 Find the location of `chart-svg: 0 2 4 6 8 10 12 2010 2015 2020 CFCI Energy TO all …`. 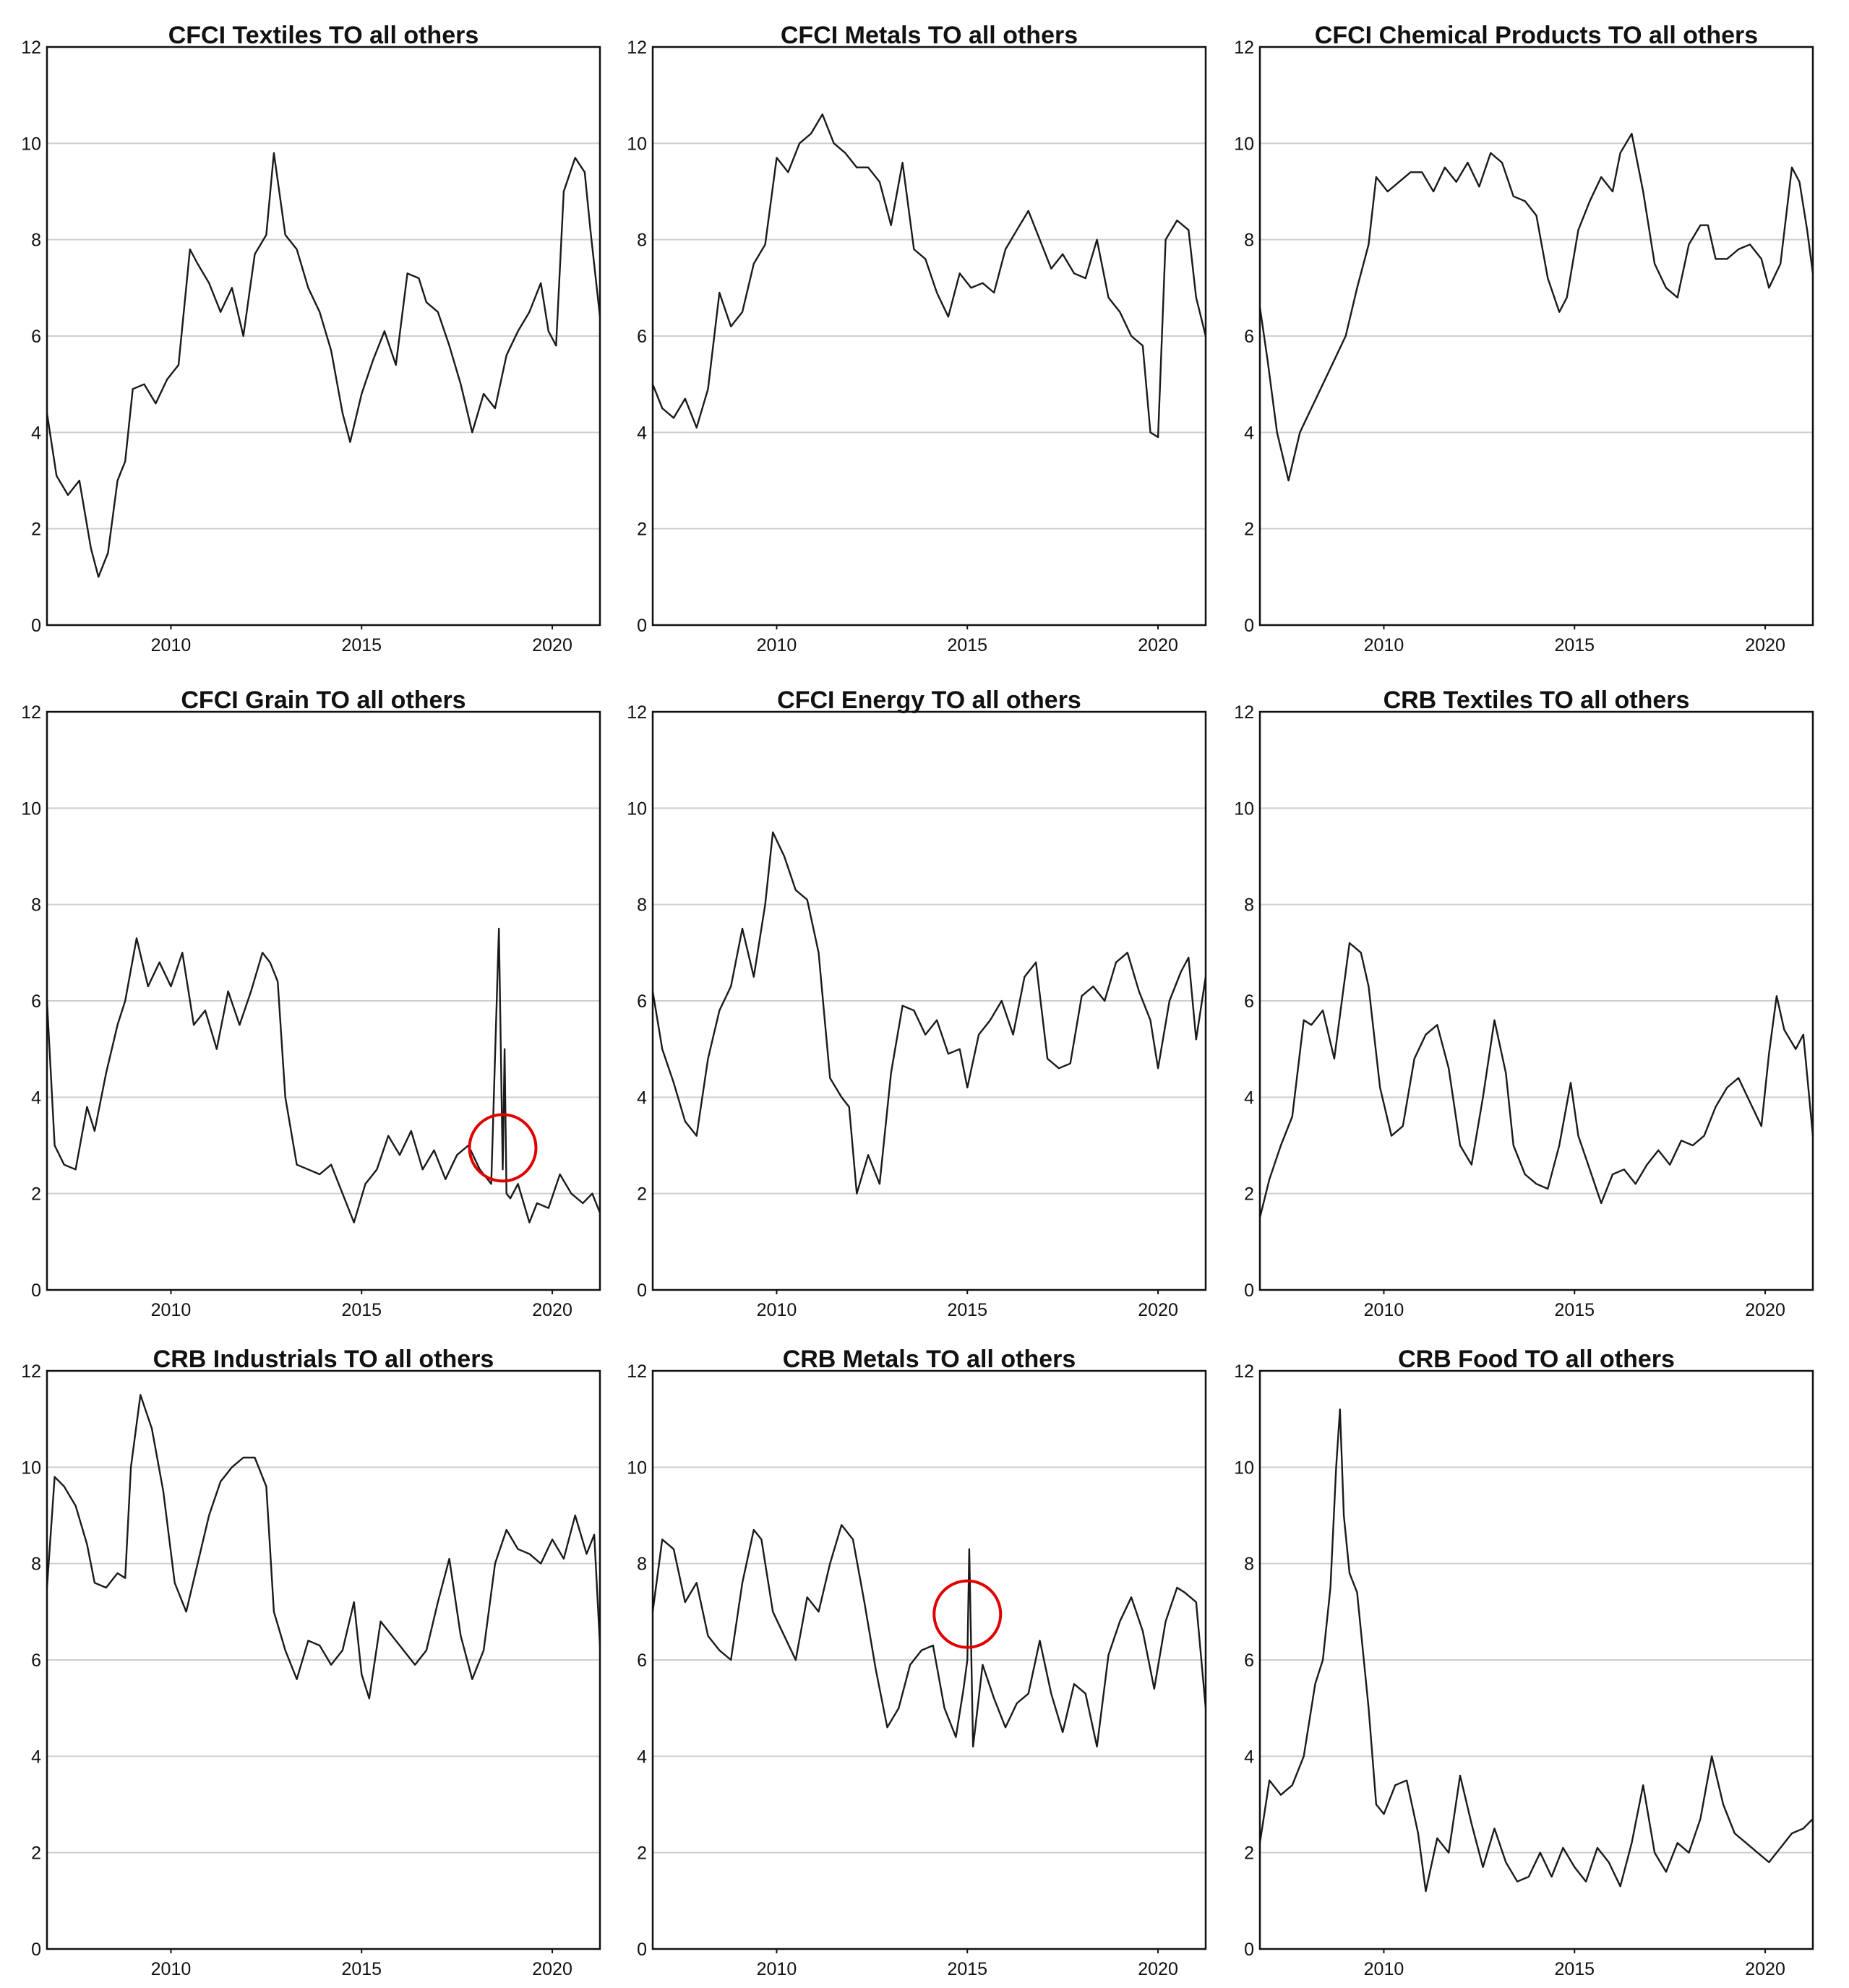

chart-svg: 0 2 4 6 8 10 12 2010 2015 2020 CFCI Energy TO all … is located at coordinates (917, 1004).